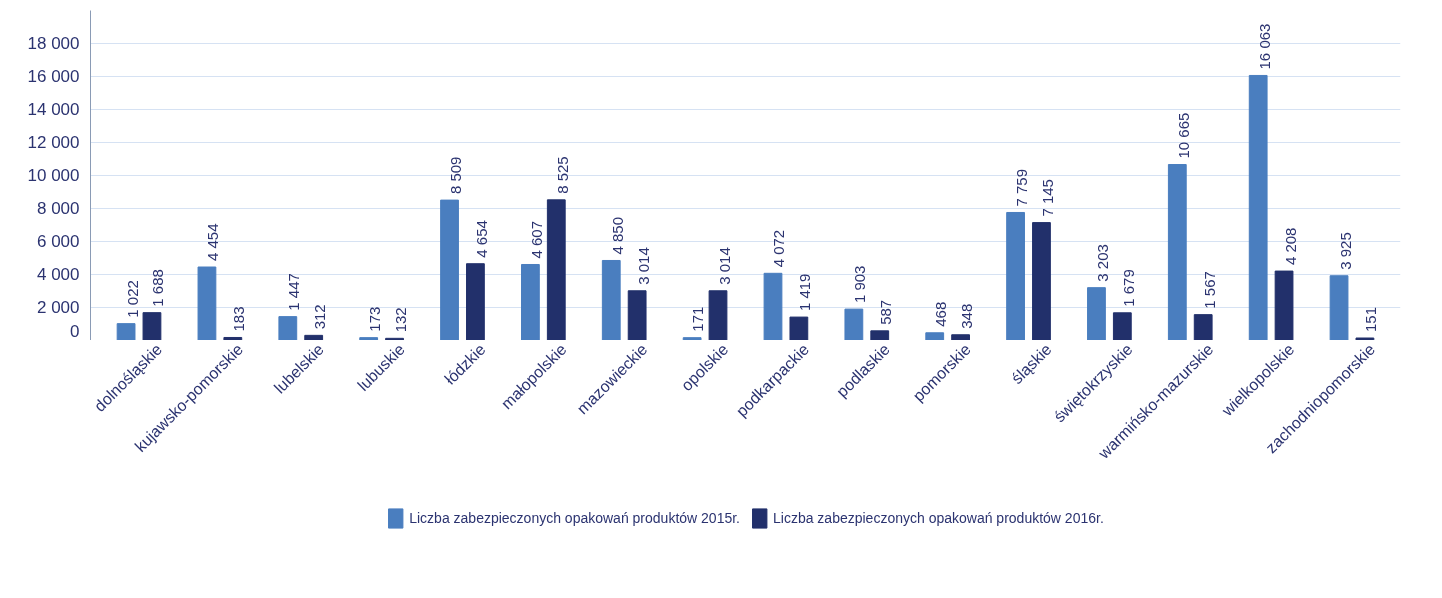  Describe the element at coordinates (75, 331) in the screenshot. I see `y-tick-label: 0` at that location.